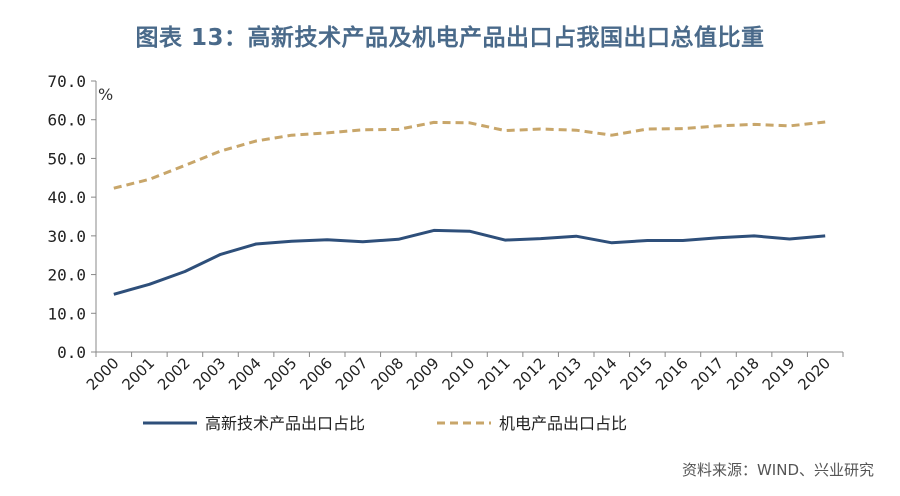 The width and height of the screenshot is (900, 496). Describe the element at coordinates (565, 374) in the screenshot. I see `x-tick-label: 2013` at that location.